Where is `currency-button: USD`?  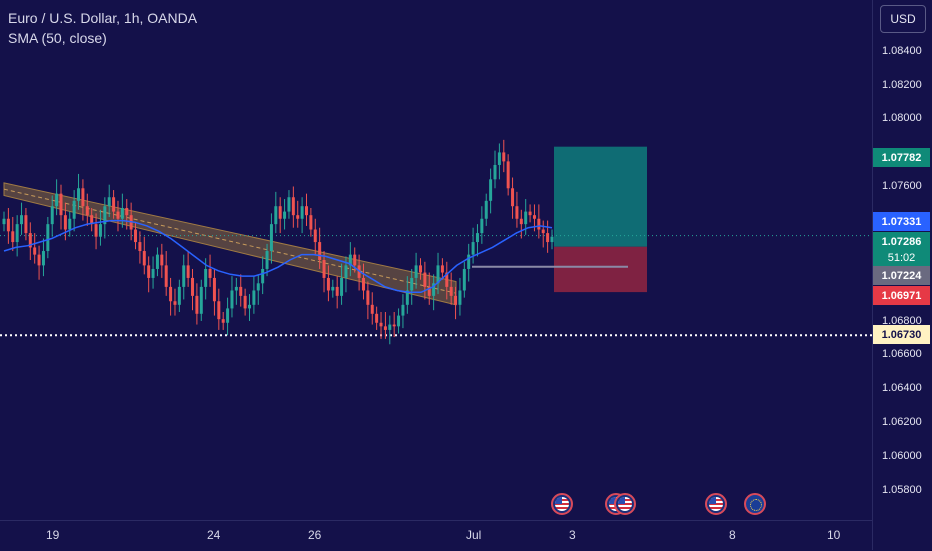
currency-button: USD is located at coordinates (903, 19).